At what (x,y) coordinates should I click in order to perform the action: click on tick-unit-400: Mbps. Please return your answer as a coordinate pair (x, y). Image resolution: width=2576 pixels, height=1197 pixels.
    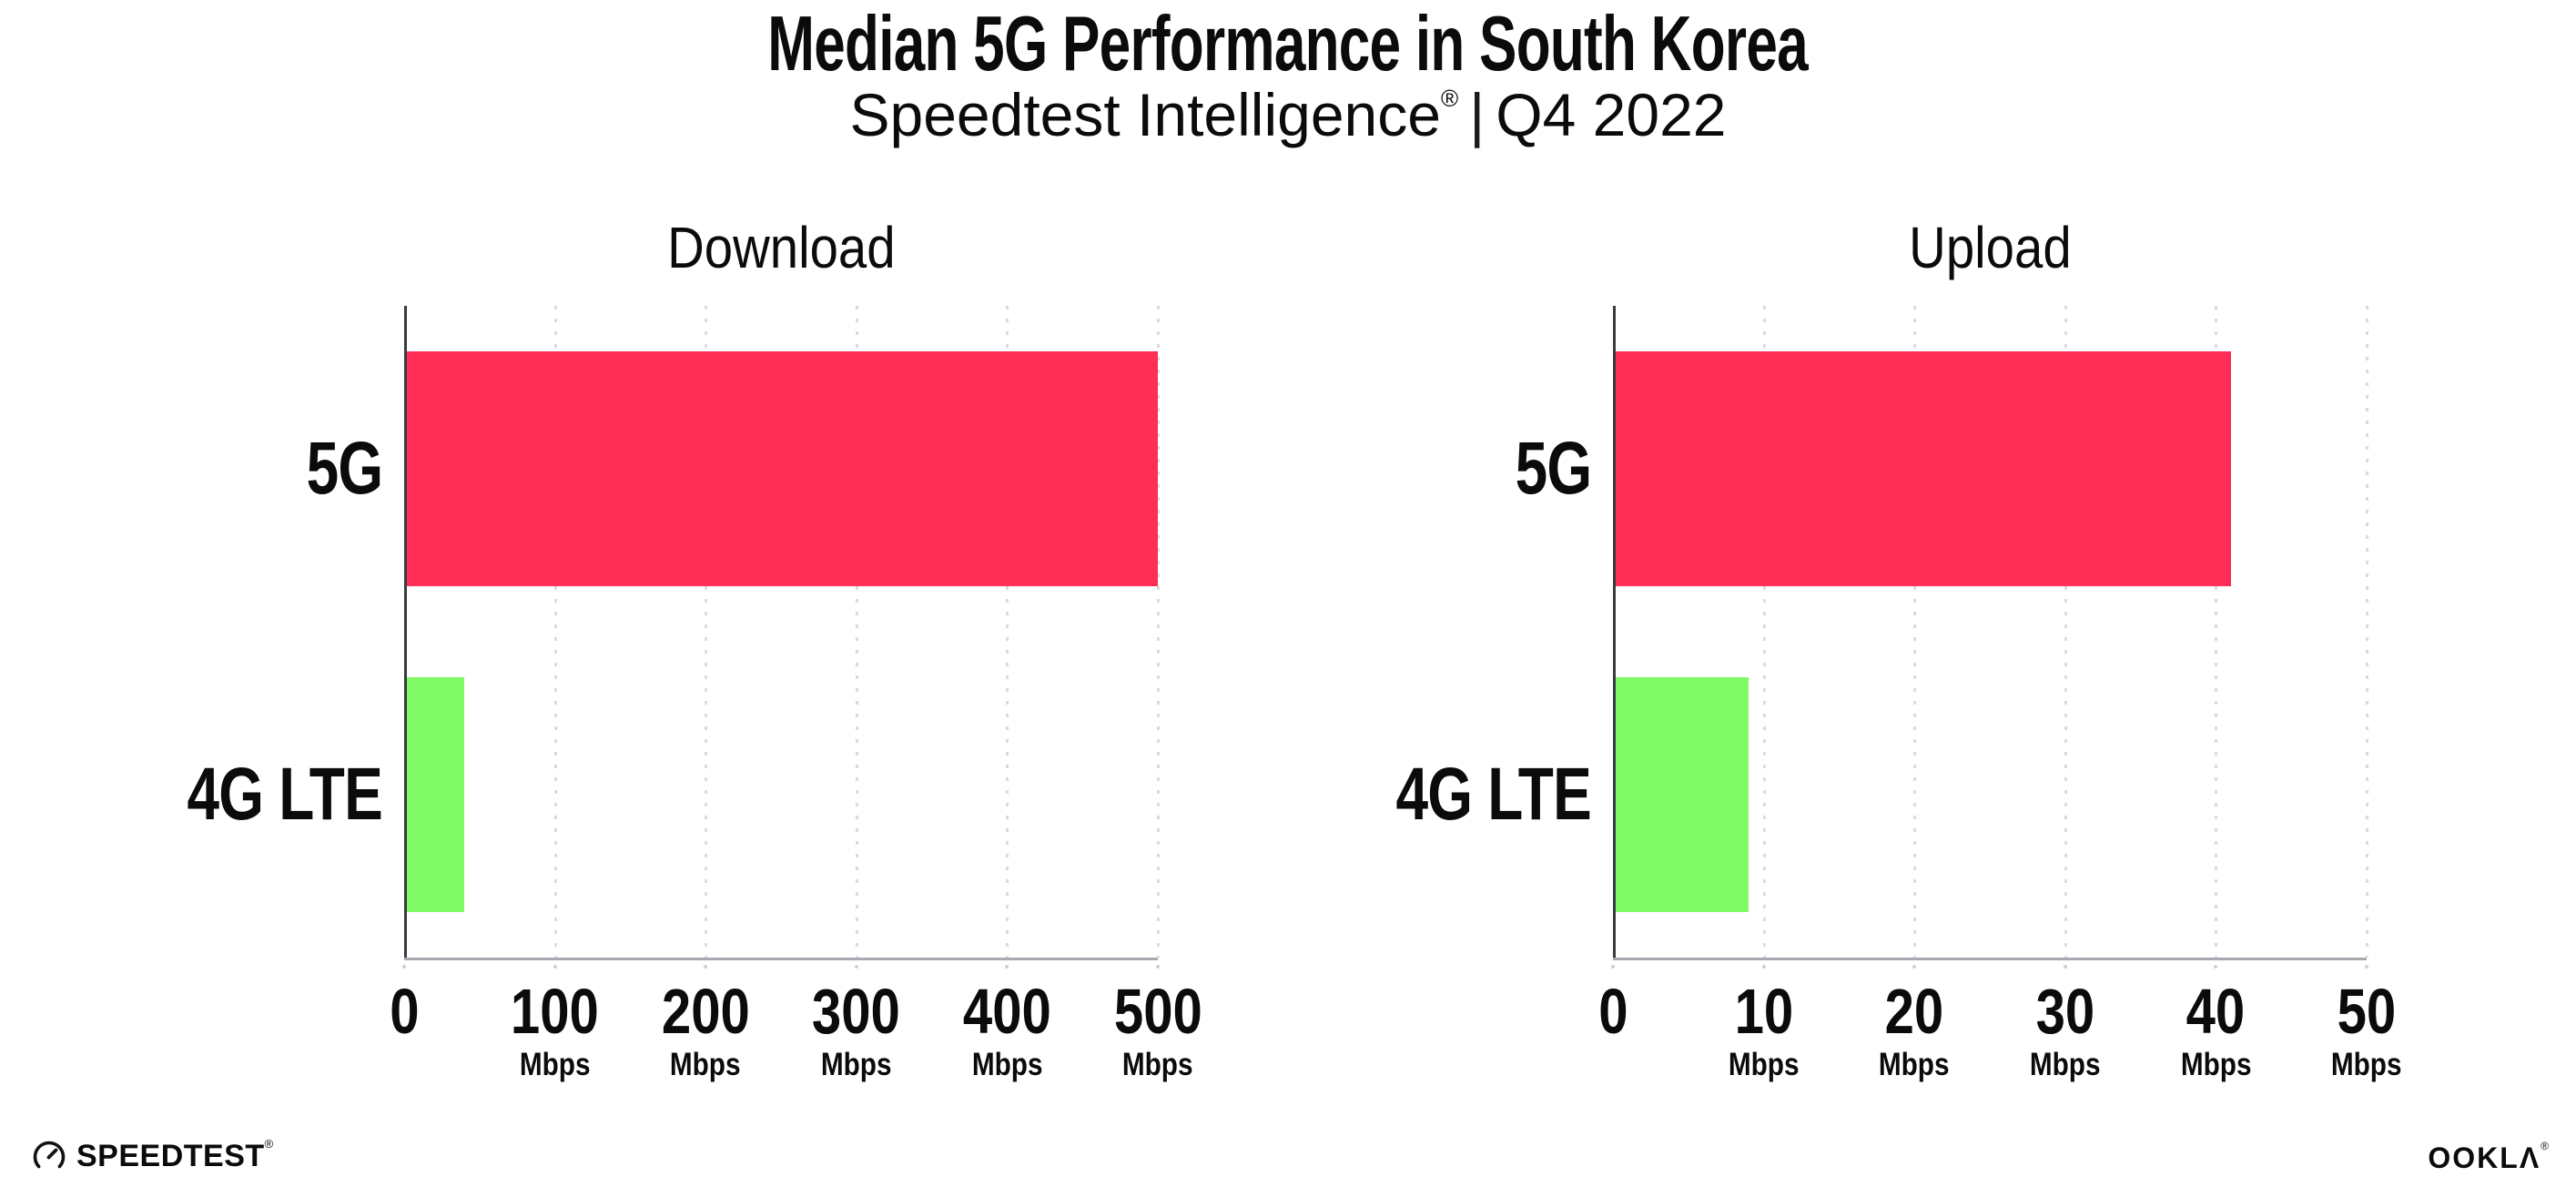
    Looking at the image, I should click on (1007, 1065).